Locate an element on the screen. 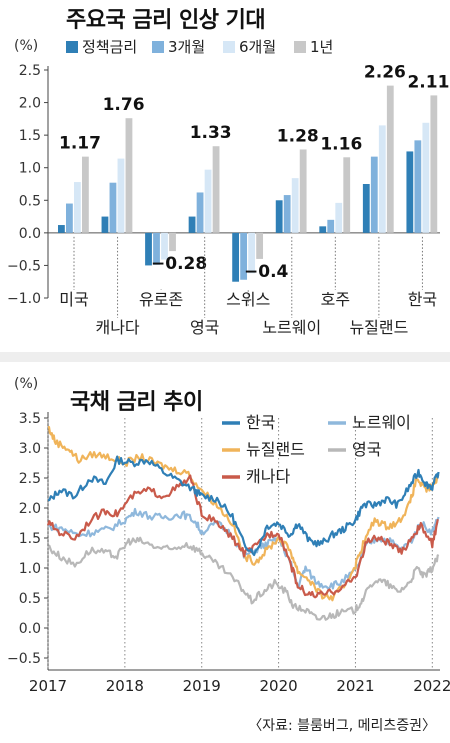 Image resolution: width=450 pixels, height=743 pixels. legend-label-2: 6개월 is located at coordinates (257, 47).